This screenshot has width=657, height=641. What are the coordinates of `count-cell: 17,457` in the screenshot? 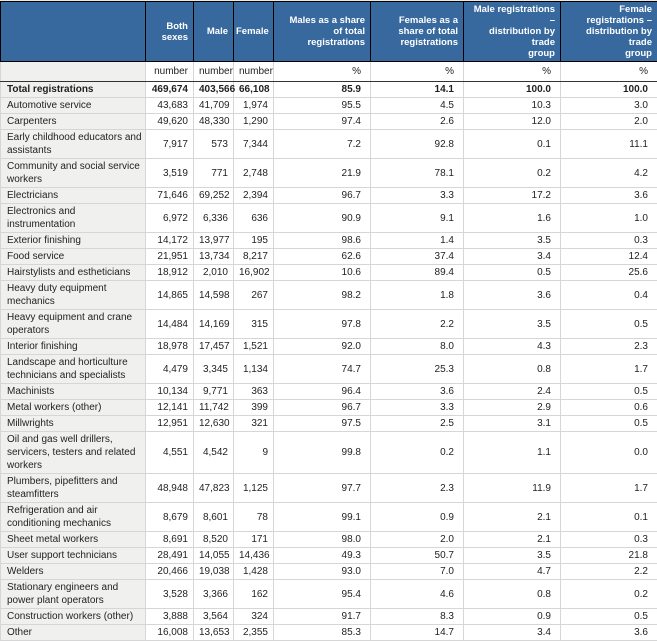 It's located at (214, 347).